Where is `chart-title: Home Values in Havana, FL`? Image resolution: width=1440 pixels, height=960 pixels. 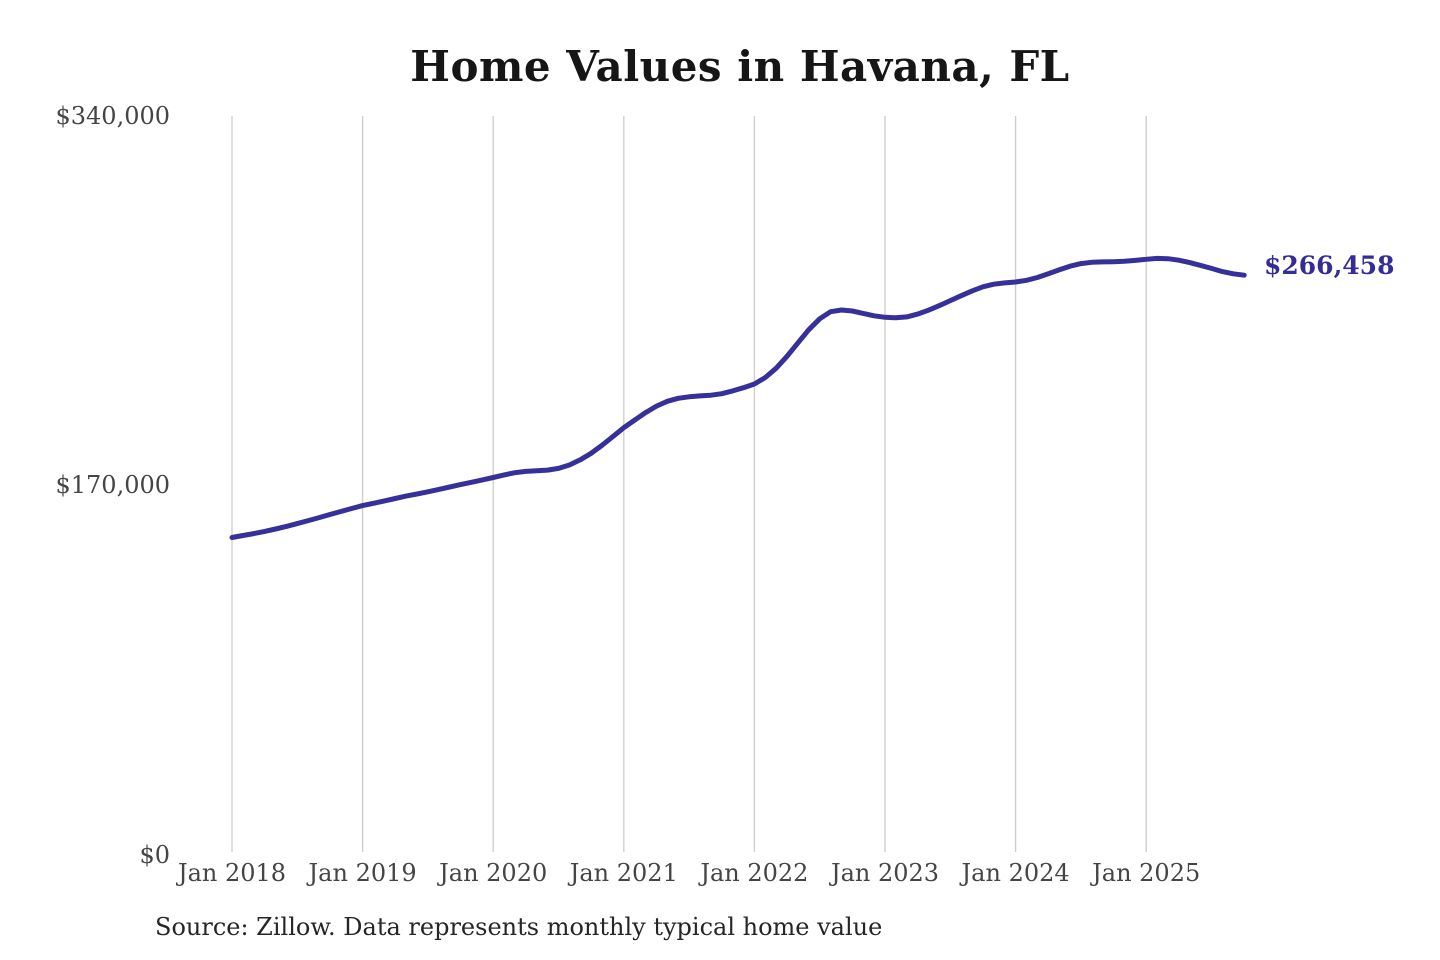
chart-title: Home Values in Havana, FL is located at coordinates (740, 66).